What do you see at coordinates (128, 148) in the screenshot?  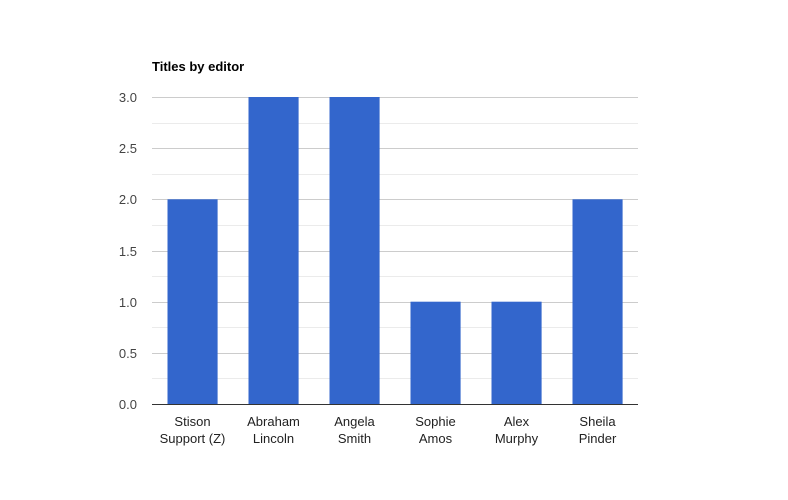 I see `y-tick-label: 2.5` at bounding box center [128, 148].